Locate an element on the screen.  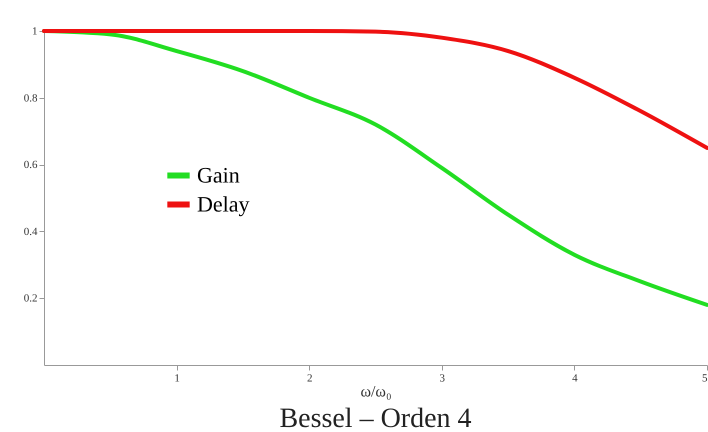
x-tick-label: 1 is located at coordinates (177, 378).